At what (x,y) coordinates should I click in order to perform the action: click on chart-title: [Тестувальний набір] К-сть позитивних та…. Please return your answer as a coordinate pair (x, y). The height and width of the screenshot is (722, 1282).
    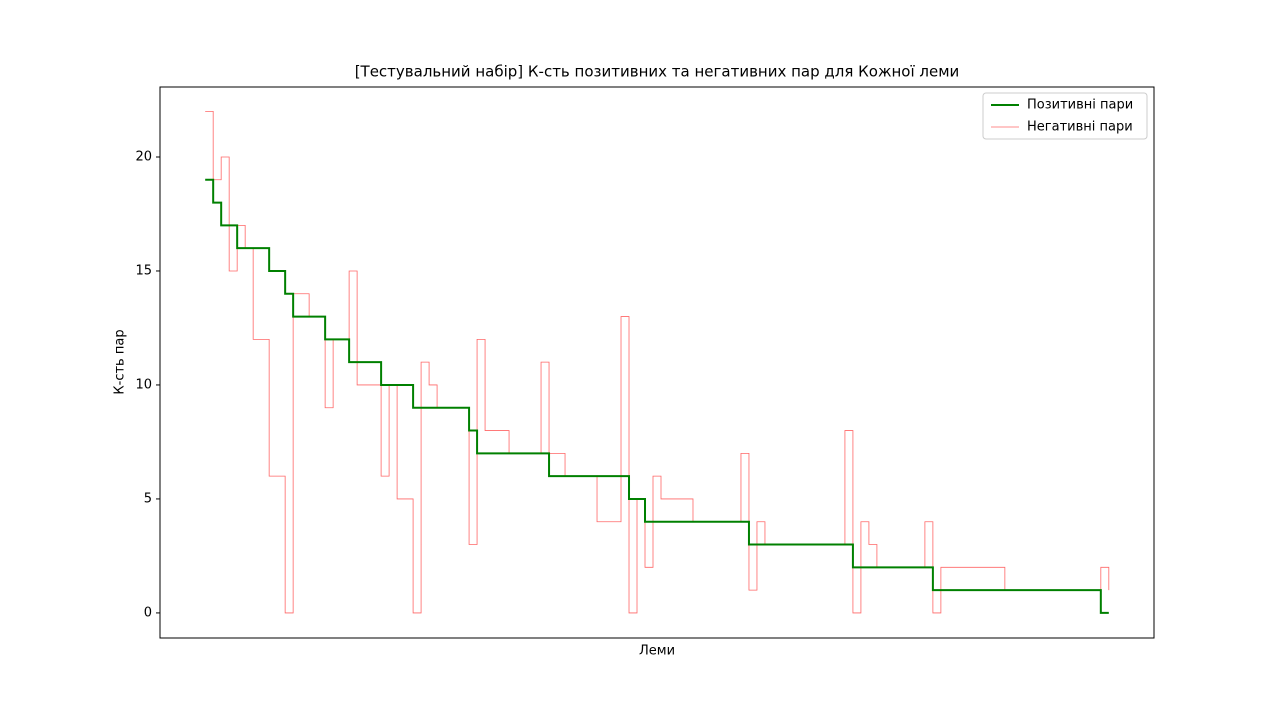
    Looking at the image, I should click on (657, 72).